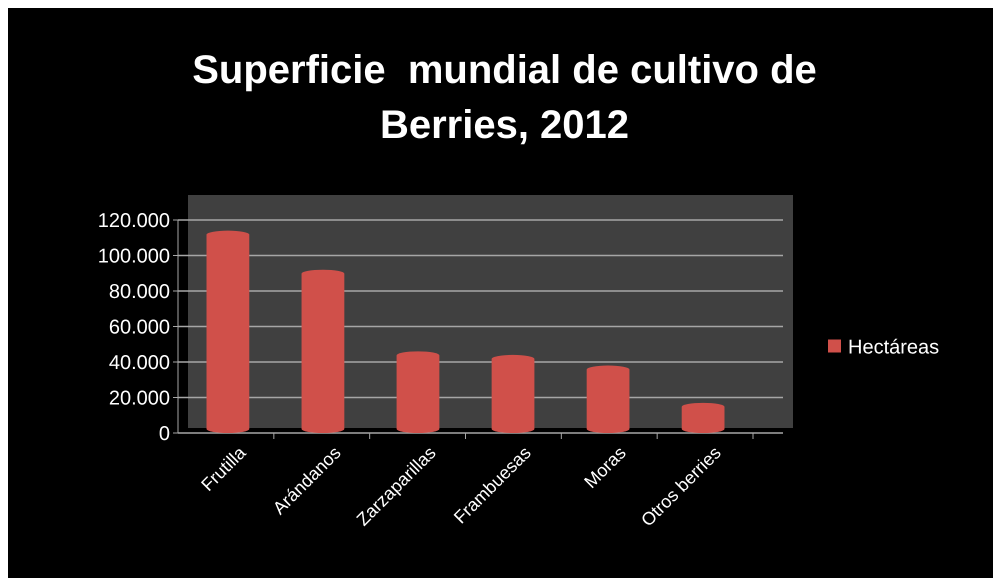  I want to click on y-tick-label: 100.000, so click(134, 257).